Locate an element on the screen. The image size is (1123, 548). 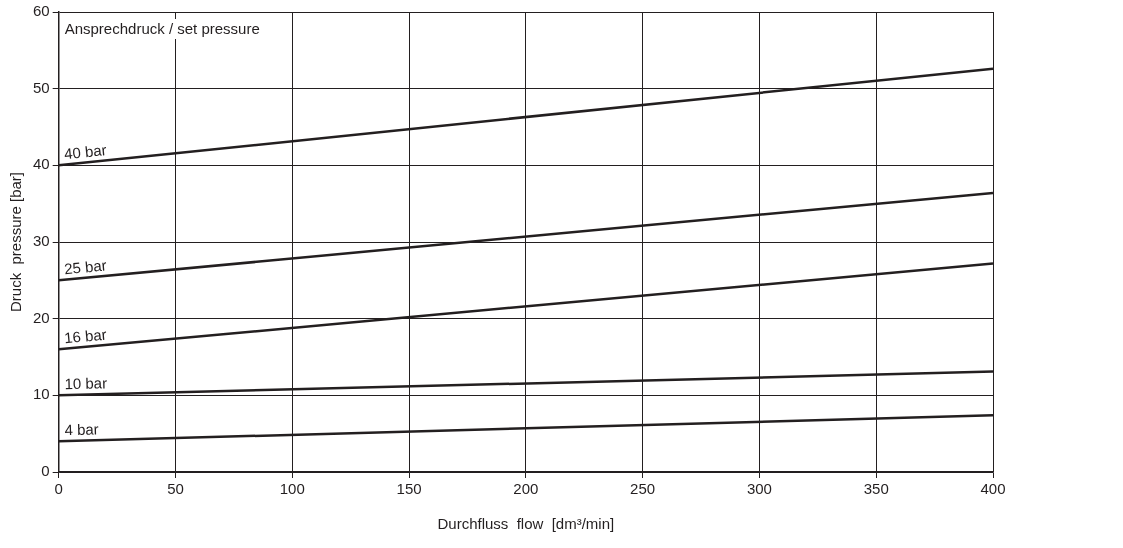
y-axis-title: Druck pressure [bar] is located at coordinates (16, 242).